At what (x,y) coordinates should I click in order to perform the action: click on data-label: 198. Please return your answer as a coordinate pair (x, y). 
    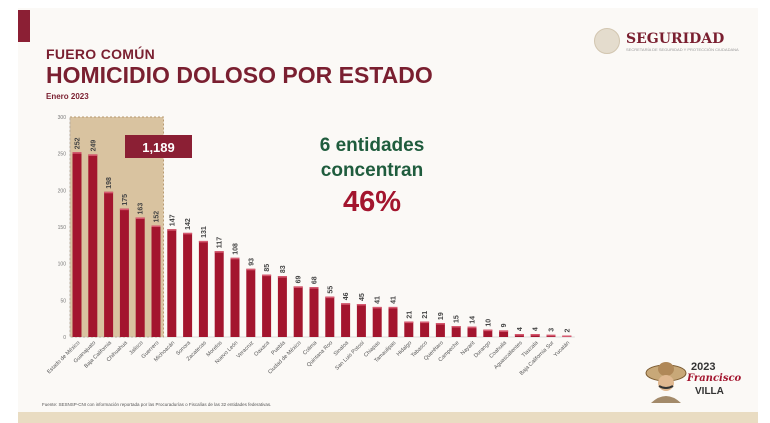
    Looking at the image, I should click on (109, 183).